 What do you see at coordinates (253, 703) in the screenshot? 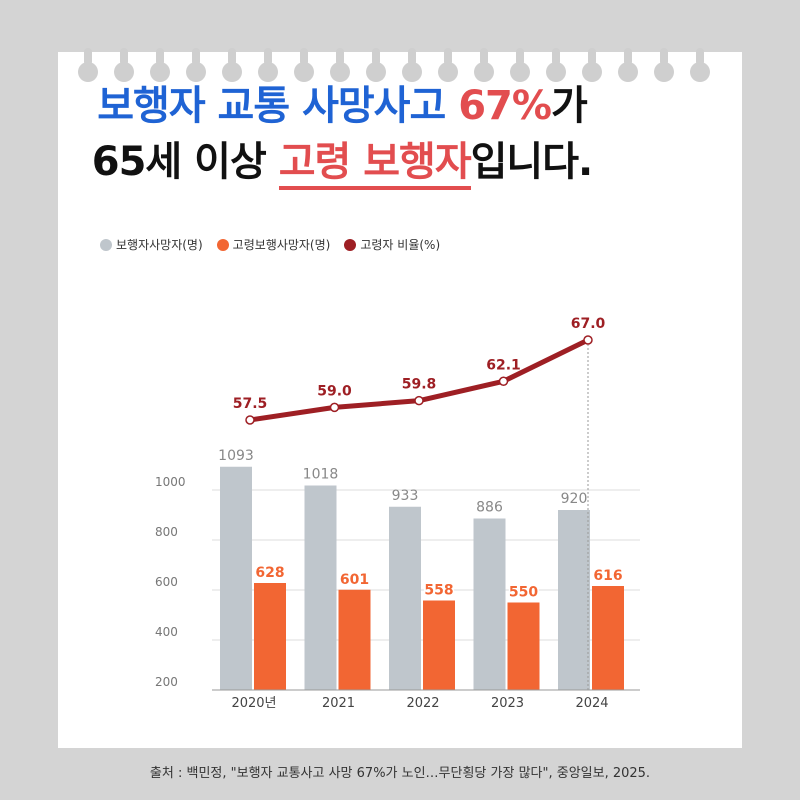
I see `x-tick-label: 2020년` at bounding box center [253, 703].